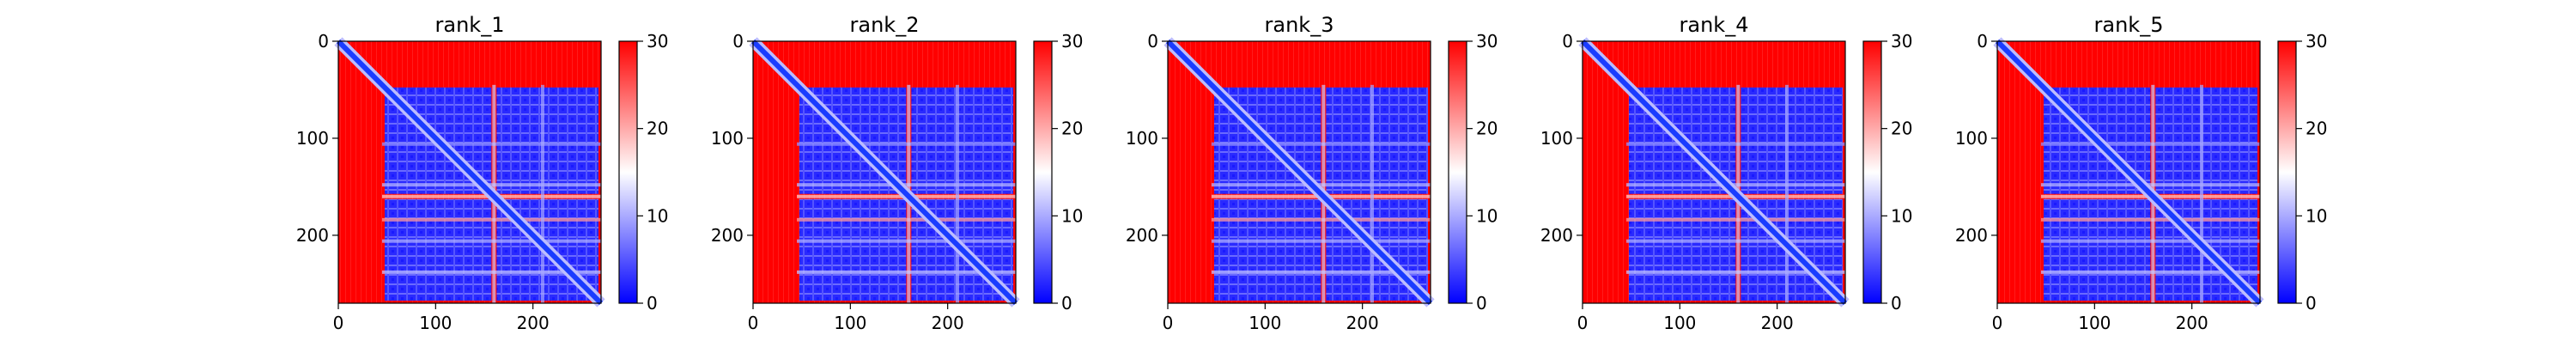 This screenshot has width=2576, height=347. What do you see at coordinates (1299, 25) in the screenshot?
I see `heatmap-title: rank_3` at bounding box center [1299, 25].